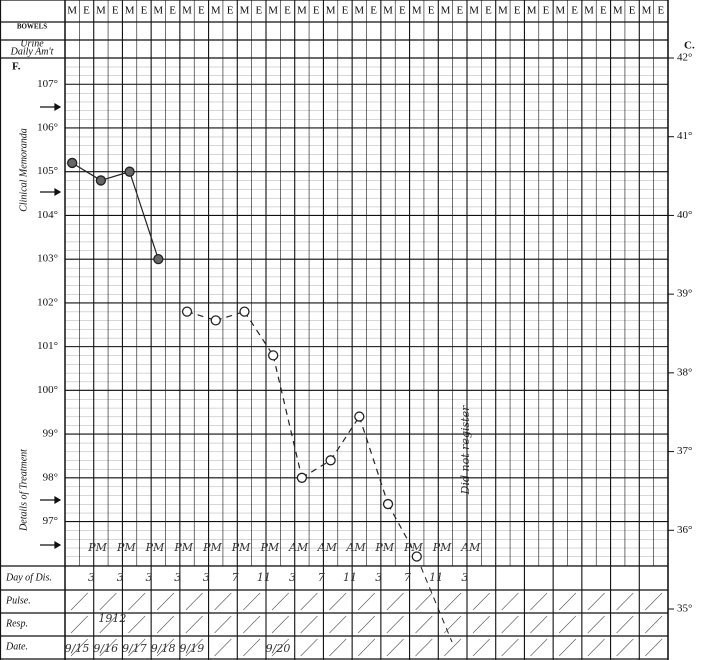  Describe the element at coordinates (465, 450) in the screenshot. I see `not-registered-note: Did not register` at that location.